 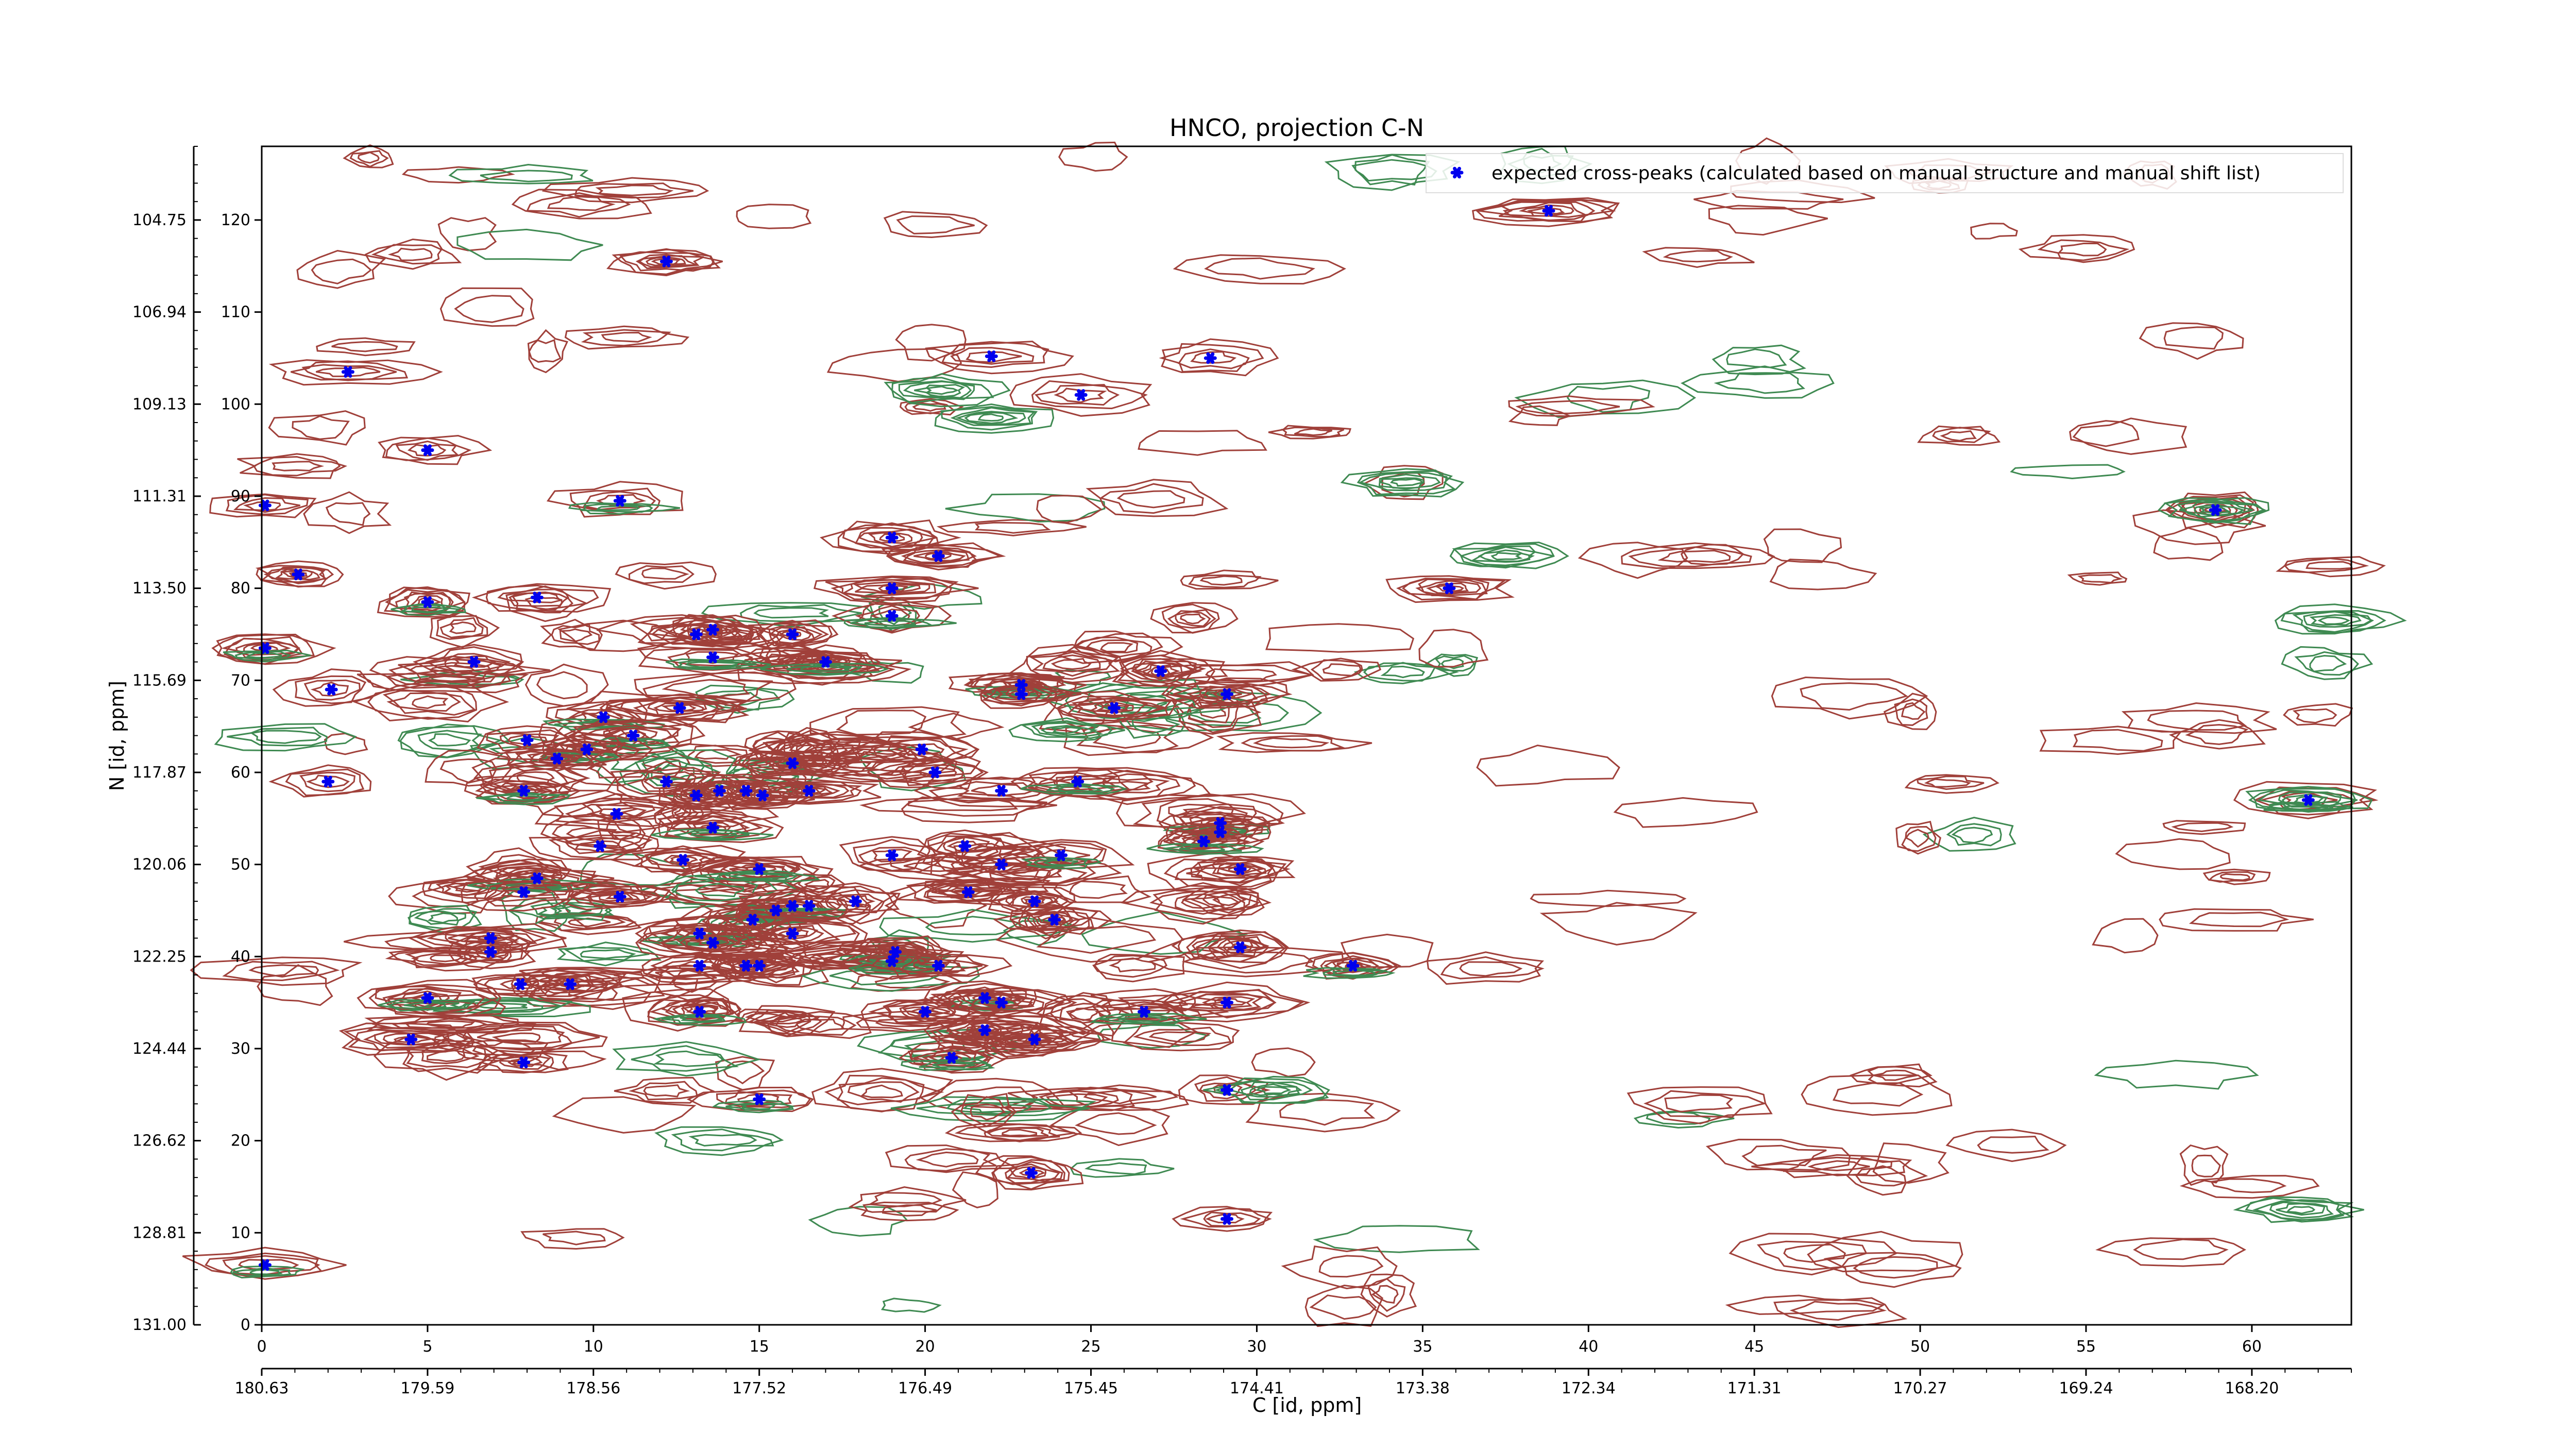 What do you see at coordinates (1307, 1405) in the screenshot?
I see `x-axis-label: C [id, ppm]` at bounding box center [1307, 1405].